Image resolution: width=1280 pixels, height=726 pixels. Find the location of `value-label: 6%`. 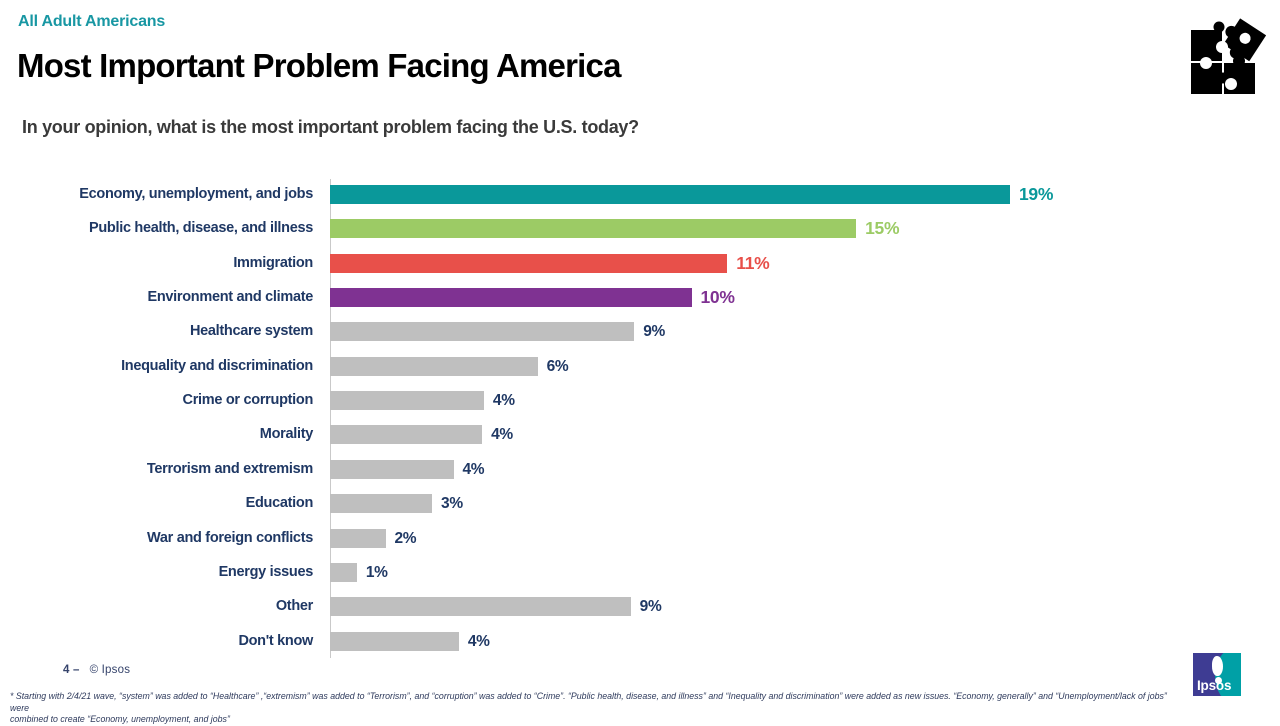

value-label: 6% is located at coordinates (557, 366).